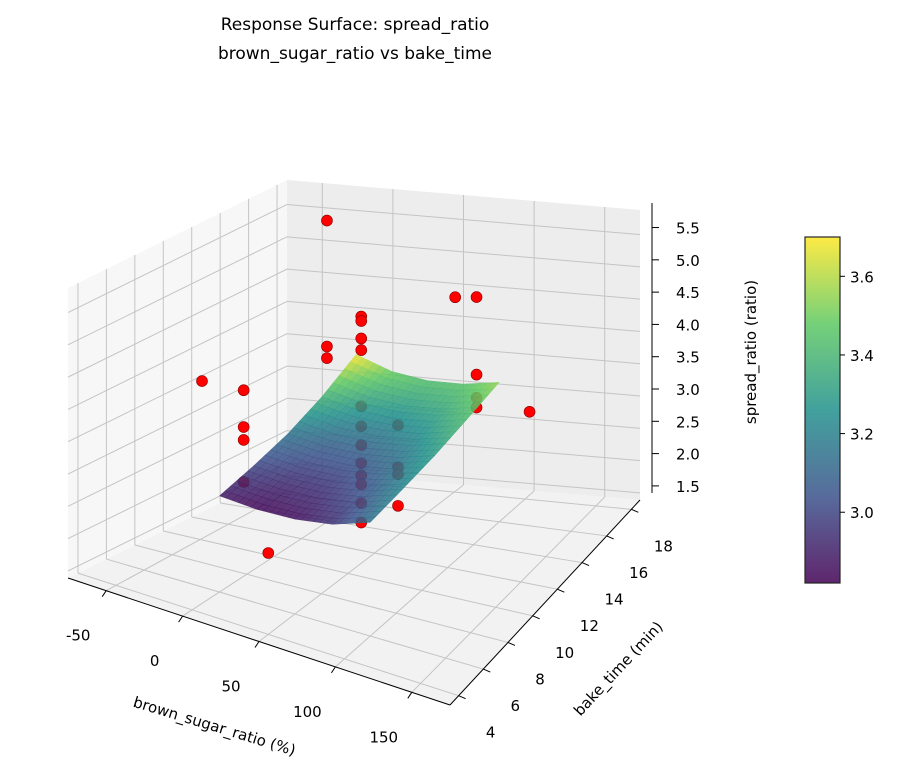 Image resolution: width=902 pixels, height=769 pixels. I want to click on y-tick-label: 16, so click(638, 573).